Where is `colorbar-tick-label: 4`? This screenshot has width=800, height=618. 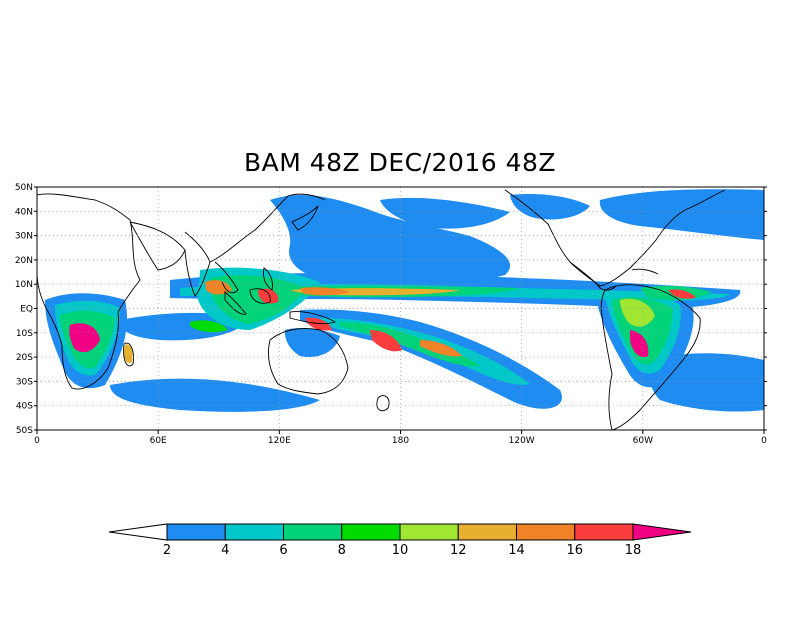
colorbar-tick-label: 4 is located at coordinates (225, 550).